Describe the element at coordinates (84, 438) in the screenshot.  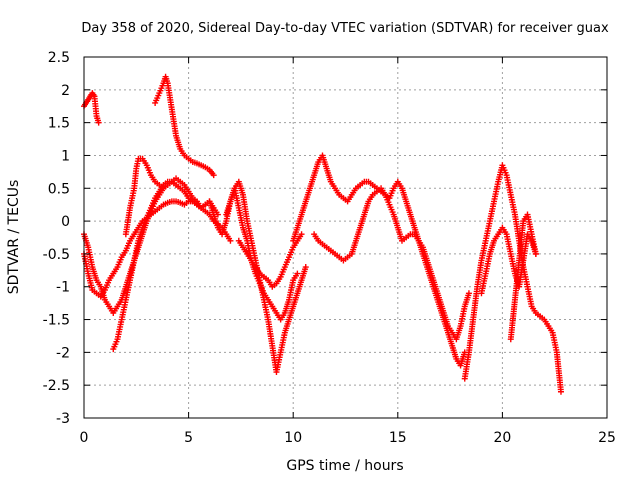
I see `x-tick-label: 0` at that location.